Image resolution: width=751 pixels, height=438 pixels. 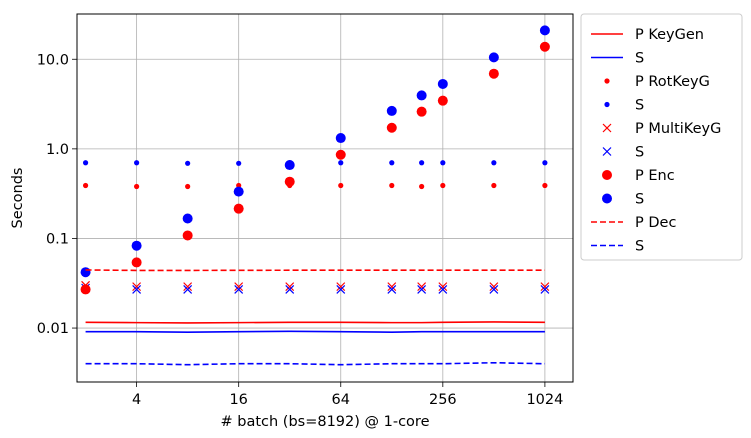 I want to click on x-tick-label: 1024, so click(x=544, y=400).